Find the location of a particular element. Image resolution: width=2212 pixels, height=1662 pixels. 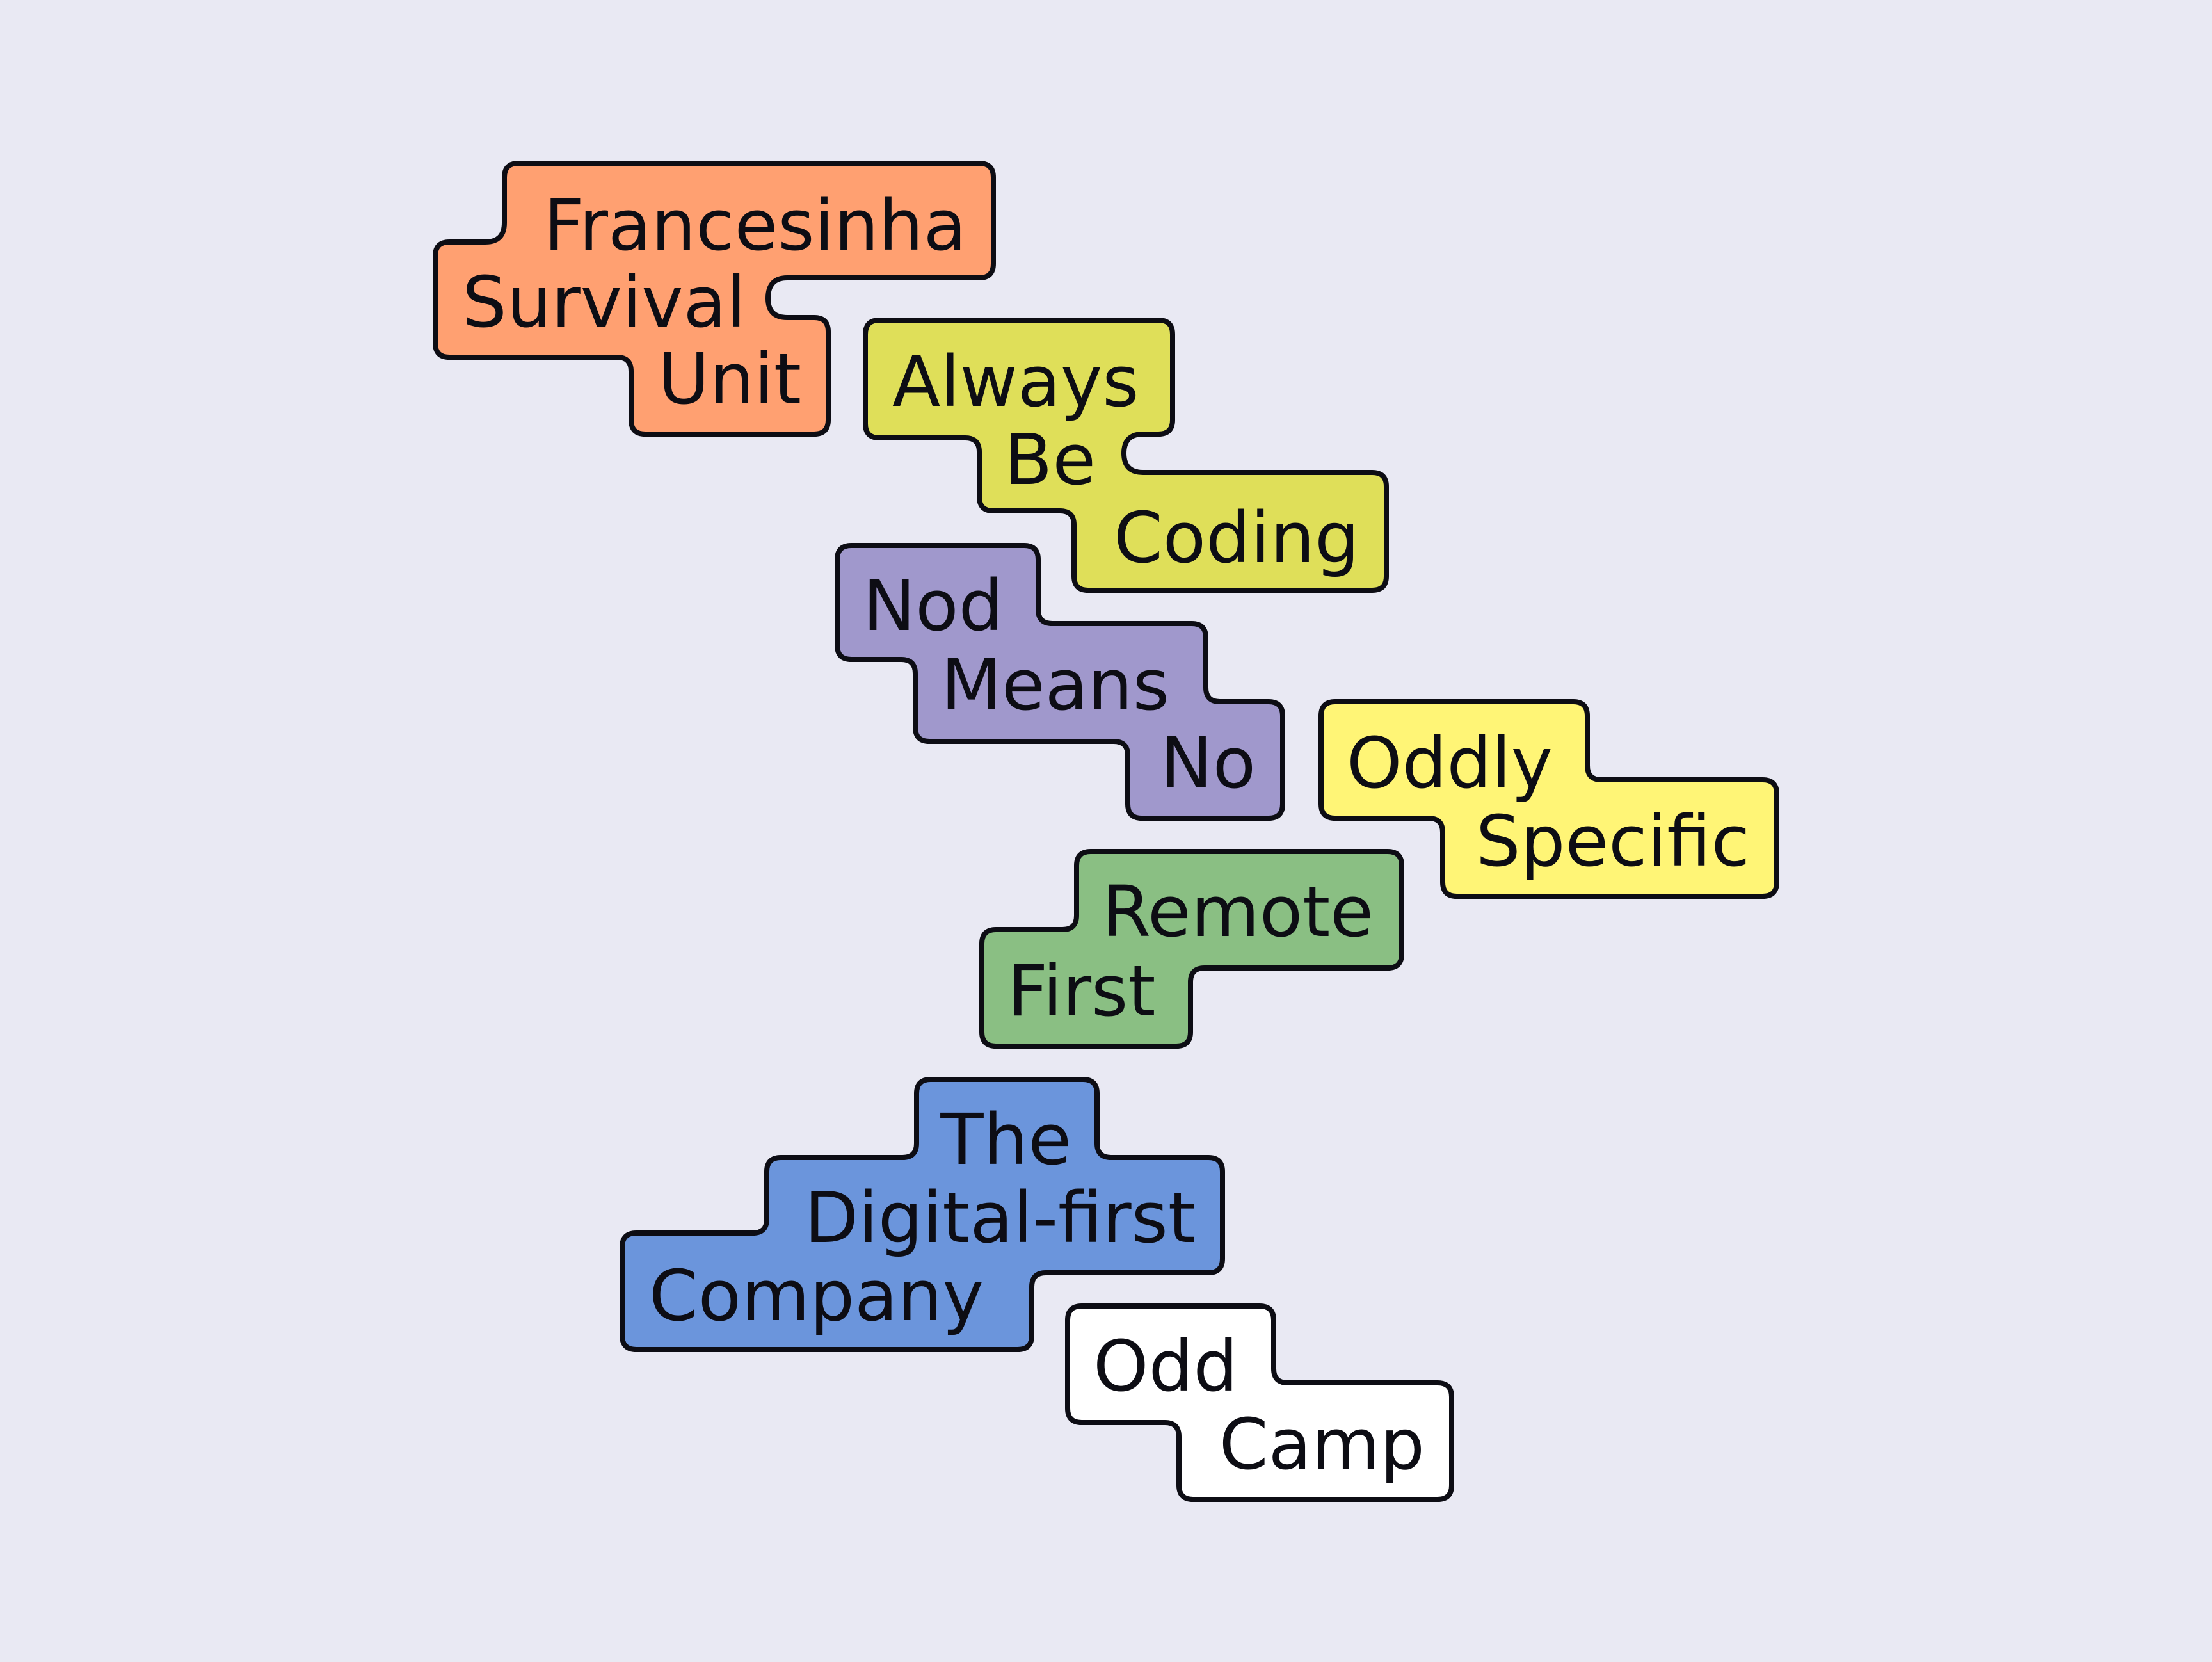

label-line: Francesinha is located at coordinates (755, 225).